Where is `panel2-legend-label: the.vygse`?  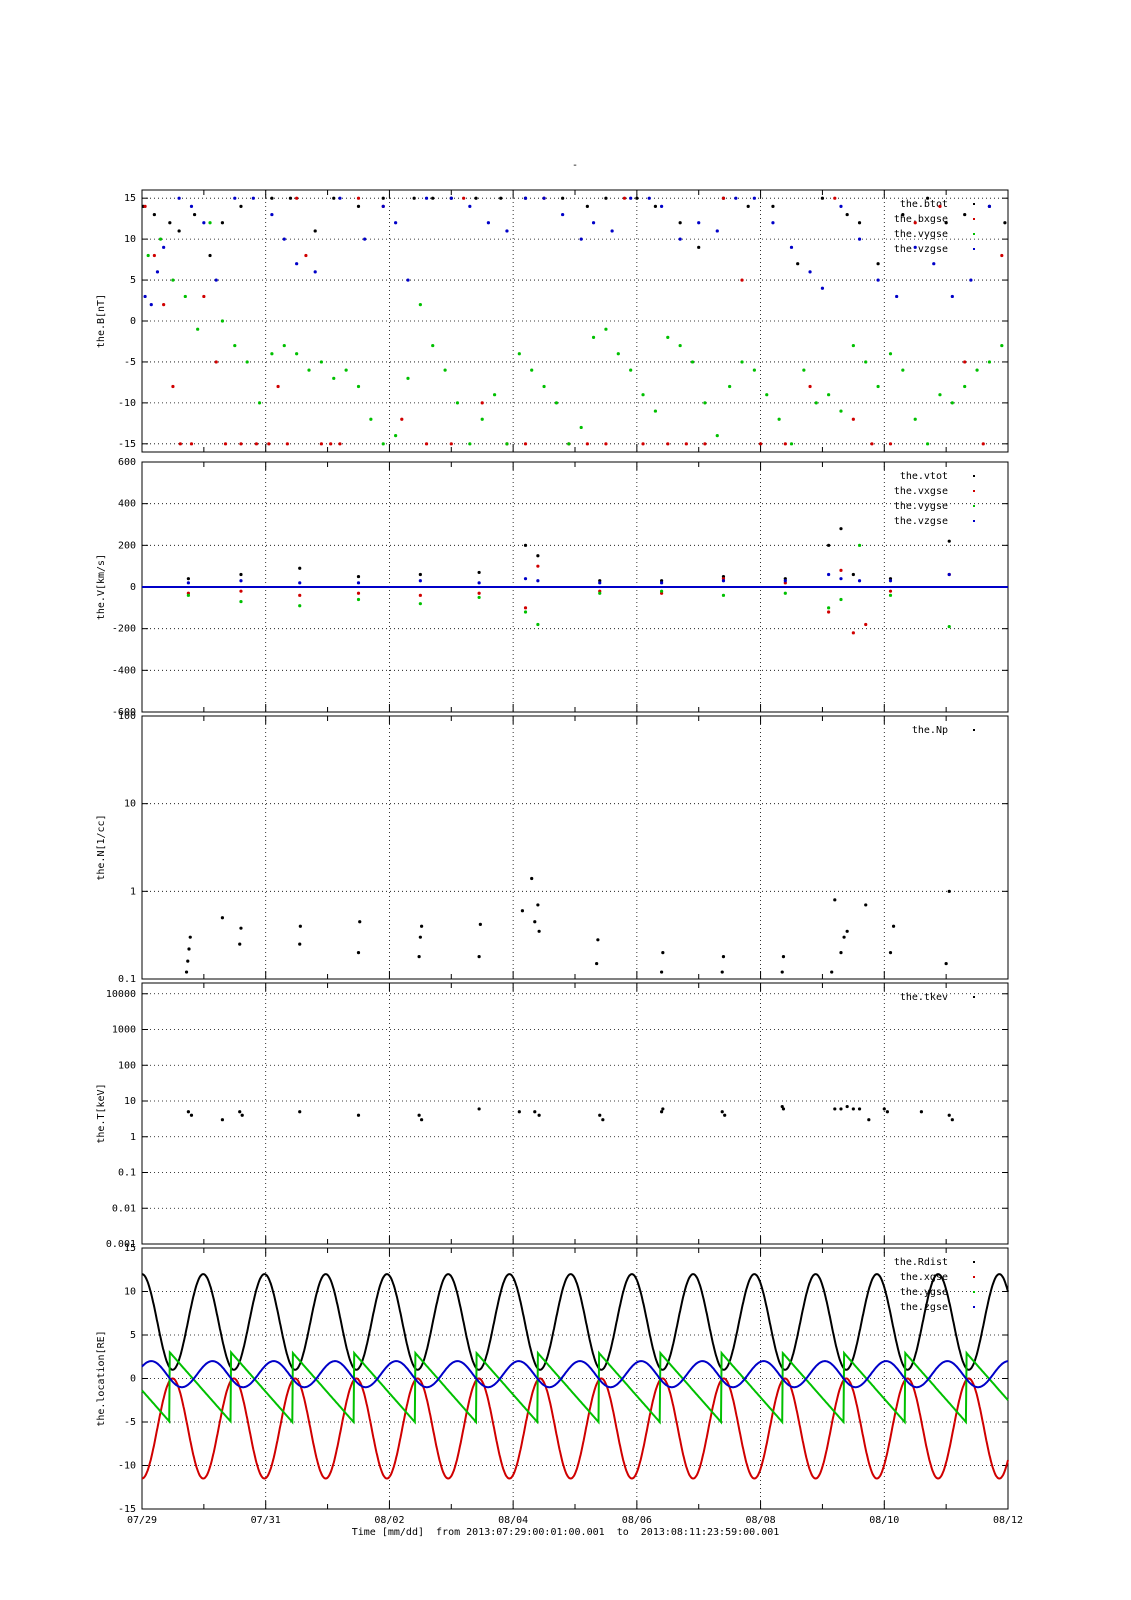
panel2-legend-label: the.vygse is located at coordinates (921, 506).